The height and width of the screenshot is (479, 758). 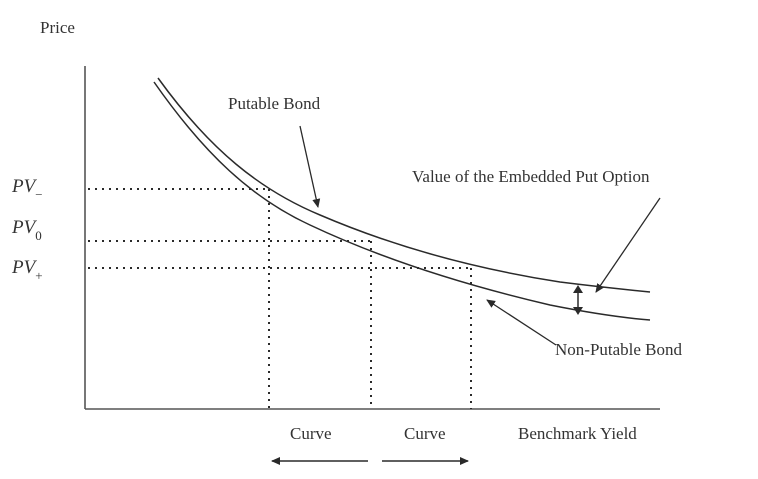 What do you see at coordinates (578, 300) in the screenshot?
I see `option-value-double-arrow` at bounding box center [578, 300].